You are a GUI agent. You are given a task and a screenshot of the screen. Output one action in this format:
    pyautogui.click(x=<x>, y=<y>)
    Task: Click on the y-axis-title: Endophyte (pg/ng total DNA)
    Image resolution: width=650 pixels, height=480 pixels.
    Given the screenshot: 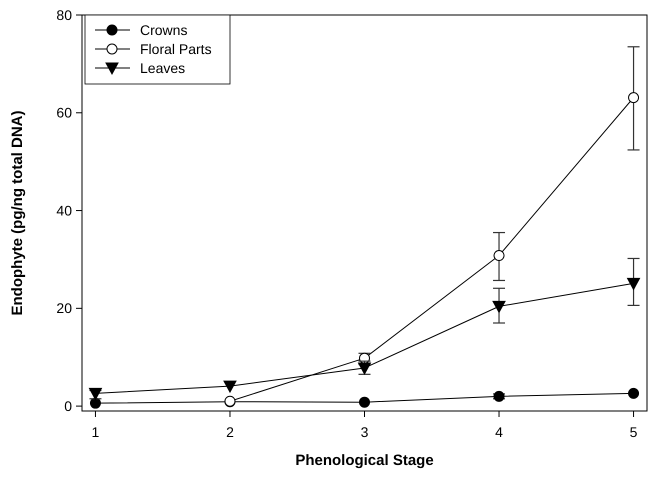 What is the action you would take?
    pyautogui.click(x=17, y=213)
    